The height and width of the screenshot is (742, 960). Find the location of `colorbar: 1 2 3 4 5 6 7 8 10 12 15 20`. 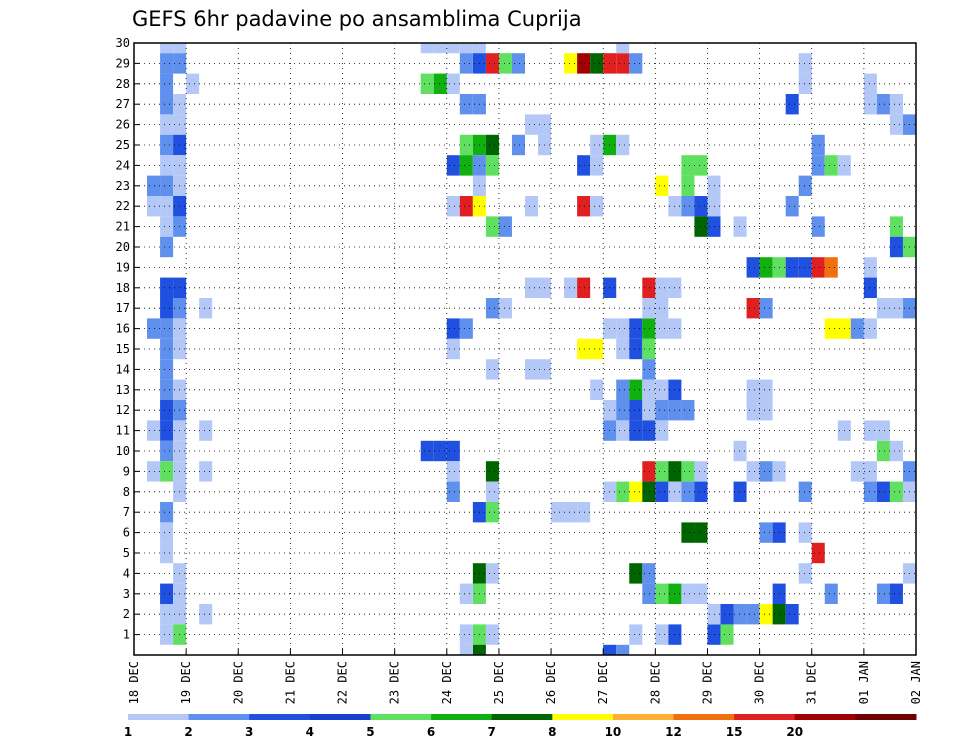

colorbar: 1 2 3 4 5 6 7 8 10 12 15 20 is located at coordinates (520, 726).